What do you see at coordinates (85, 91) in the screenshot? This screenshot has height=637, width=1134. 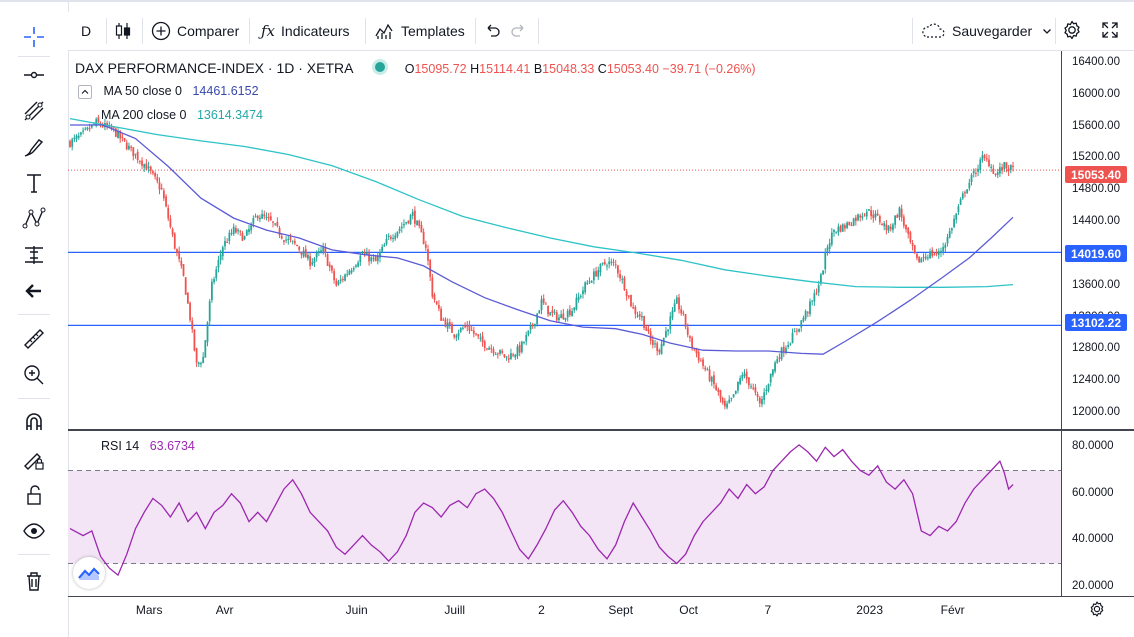 I see `chevron-up-icon` at bounding box center [85, 91].